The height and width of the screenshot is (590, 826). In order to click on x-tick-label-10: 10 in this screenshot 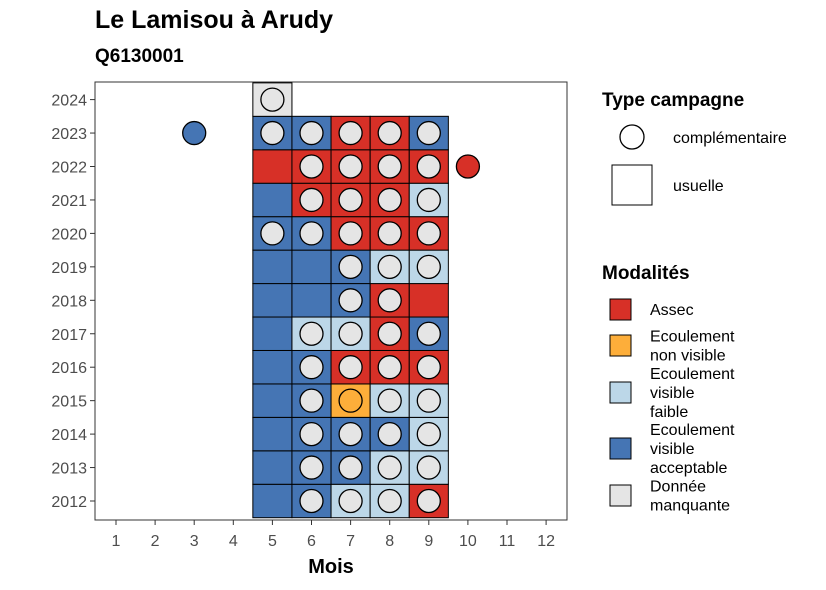, I will do `click(468, 541)`.